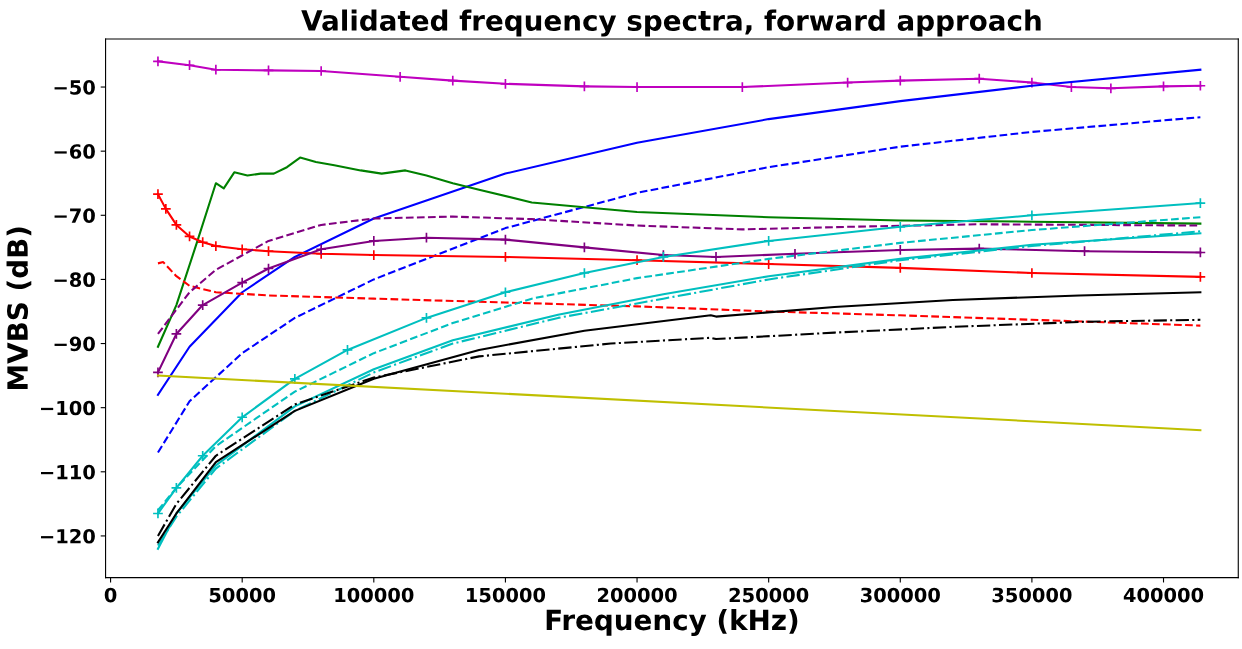 Image resolution: width=1242 pixels, height=649 pixels. What do you see at coordinates (74, 151) in the screenshot?
I see `y-tick-label: −60` at bounding box center [74, 151].